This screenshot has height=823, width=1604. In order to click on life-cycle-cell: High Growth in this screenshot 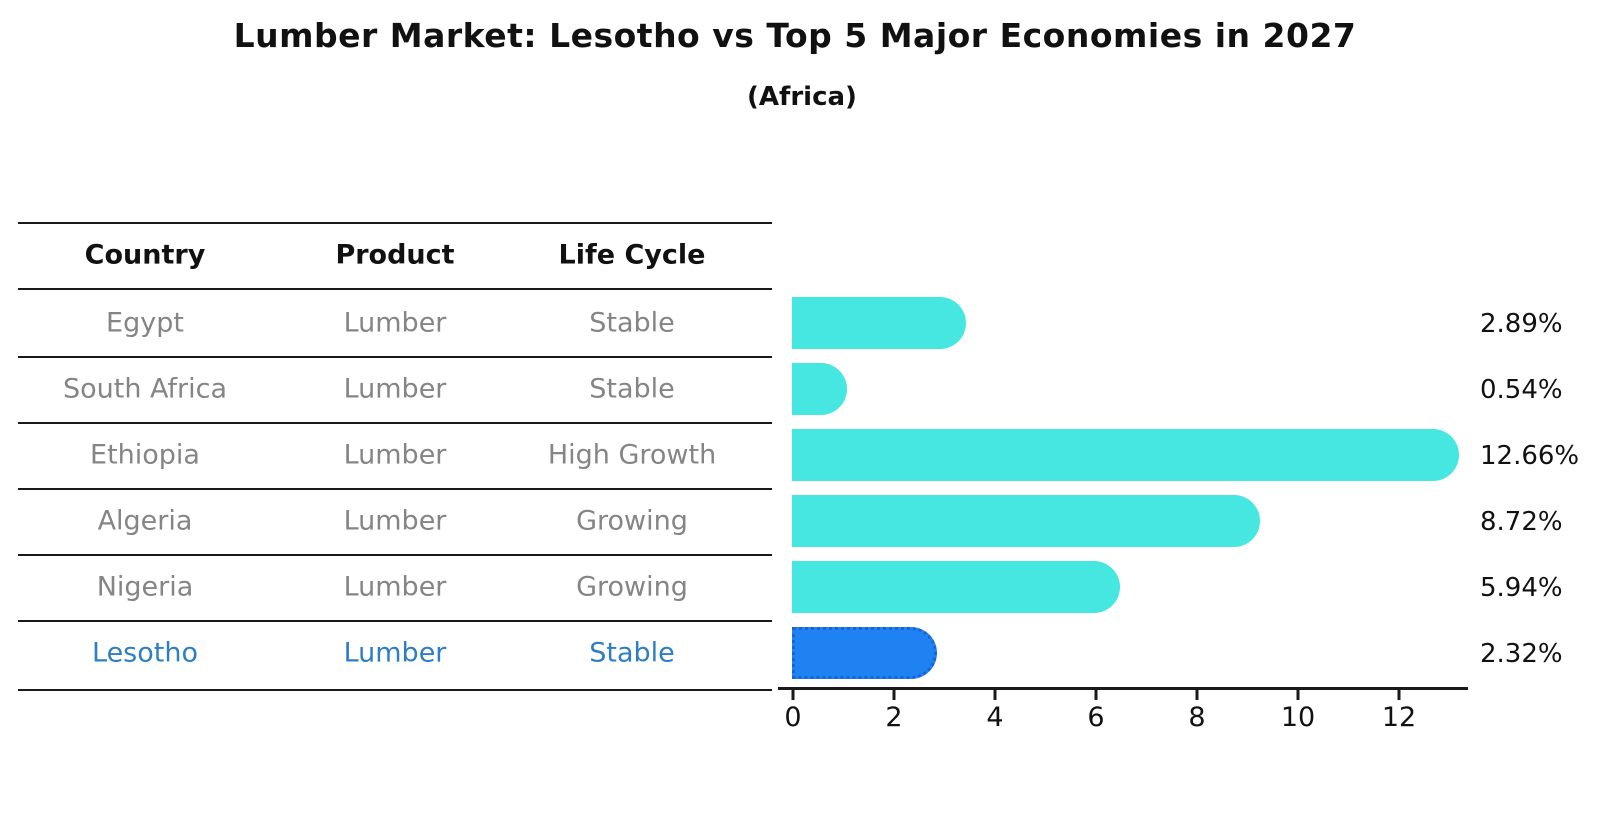, I will do `click(632, 455)`.